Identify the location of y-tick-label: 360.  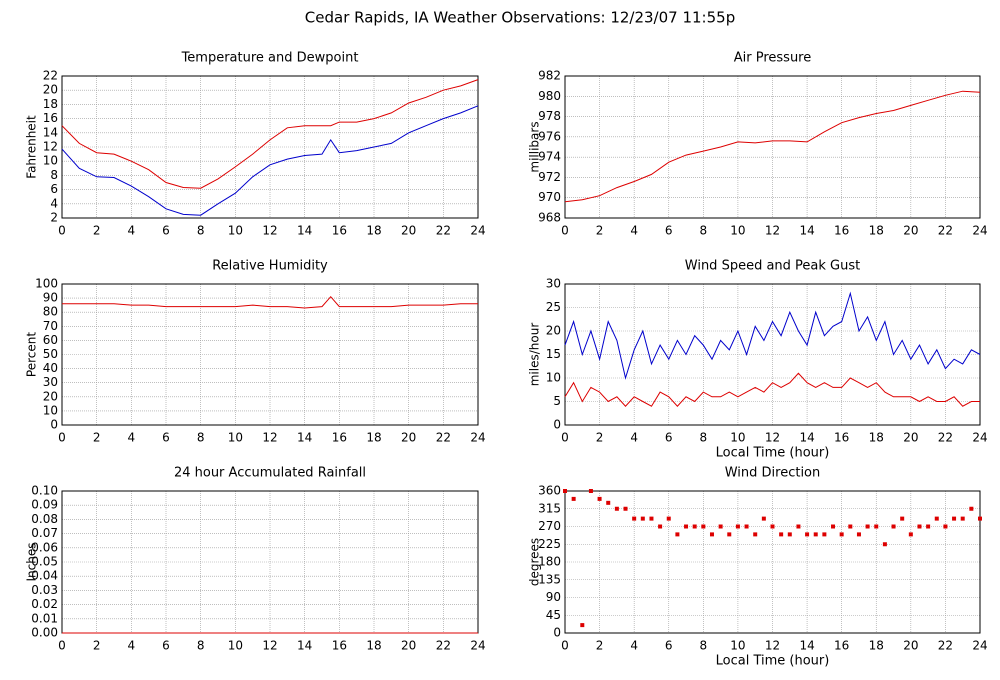
(549, 491).